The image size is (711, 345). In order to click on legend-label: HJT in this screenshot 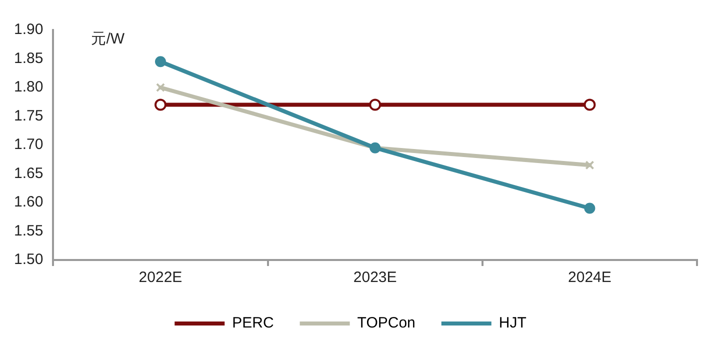, I will do `click(512, 323)`.